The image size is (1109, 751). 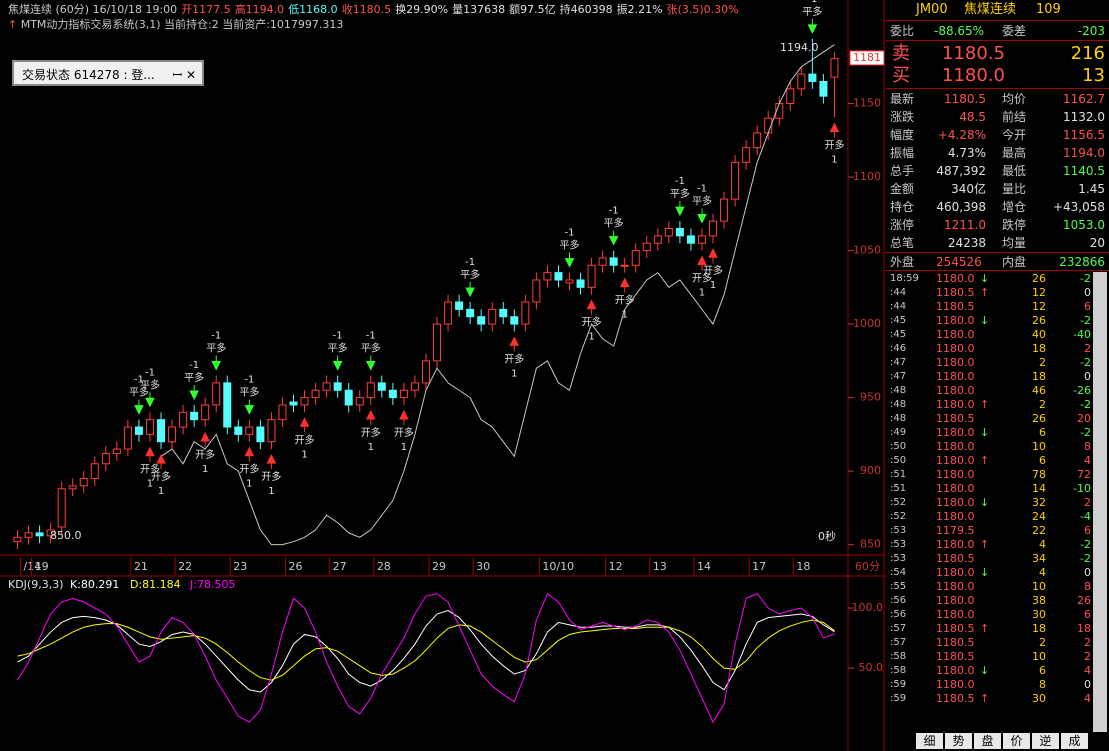 I want to click on legend-entry: K:80.291, so click(x=94, y=584).